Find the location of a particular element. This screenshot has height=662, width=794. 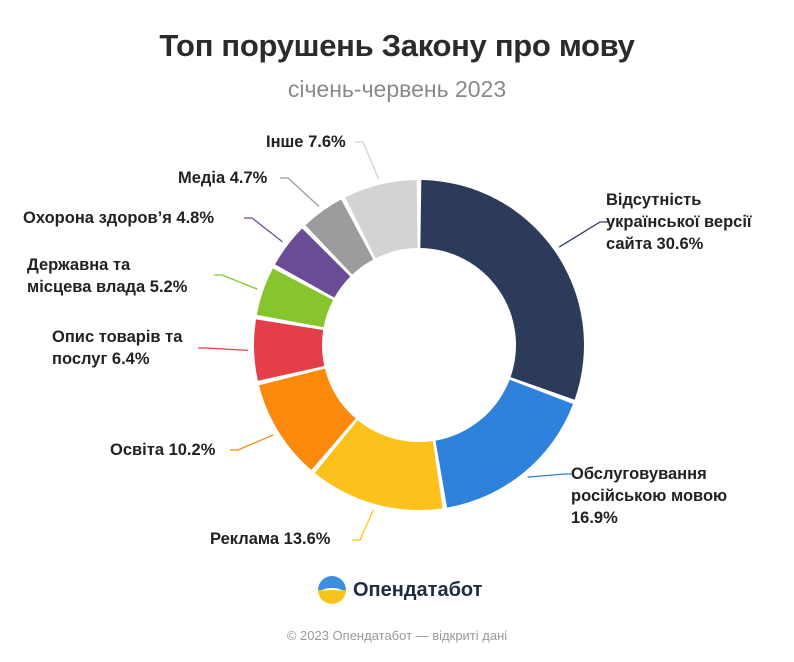

brand: Опендатабот is located at coordinates (400, 590).